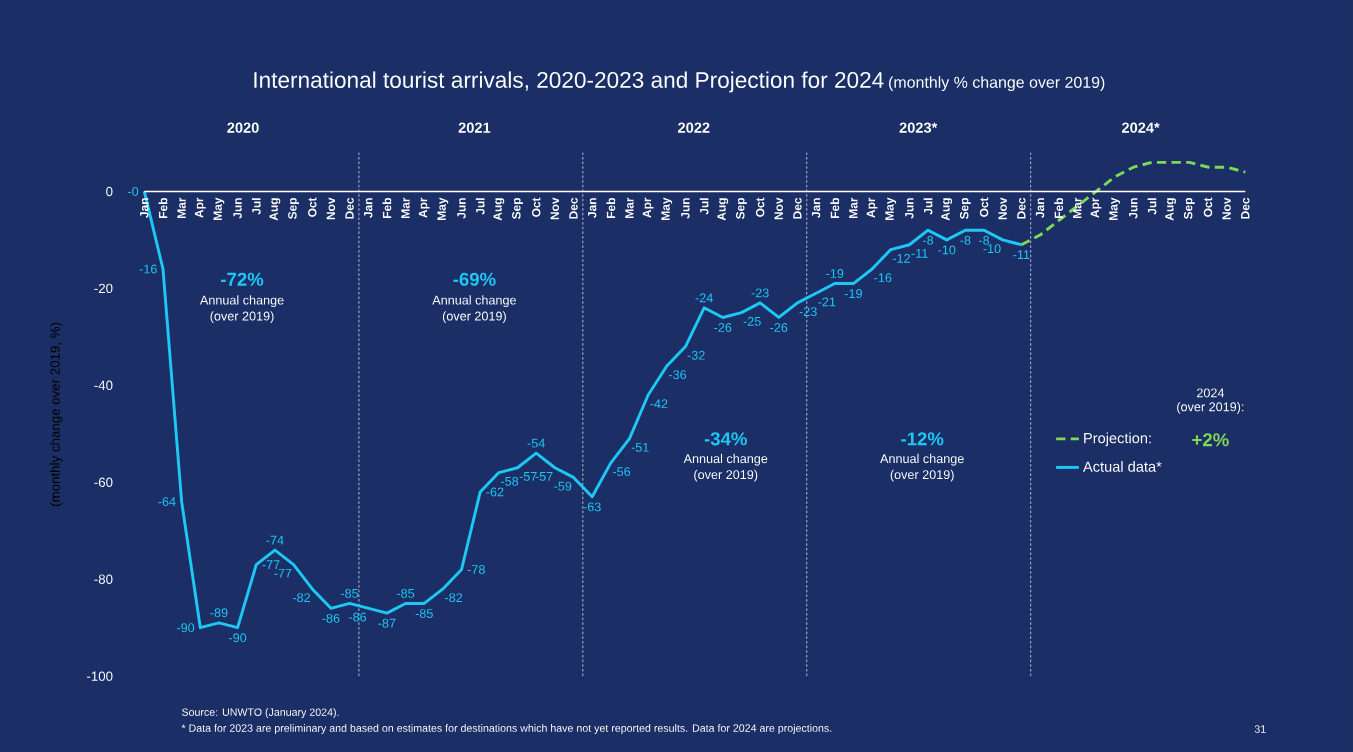  What do you see at coordinates (219, 613) in the screenshot?
I see `data-label: -89` at bounding box center [219, 613].